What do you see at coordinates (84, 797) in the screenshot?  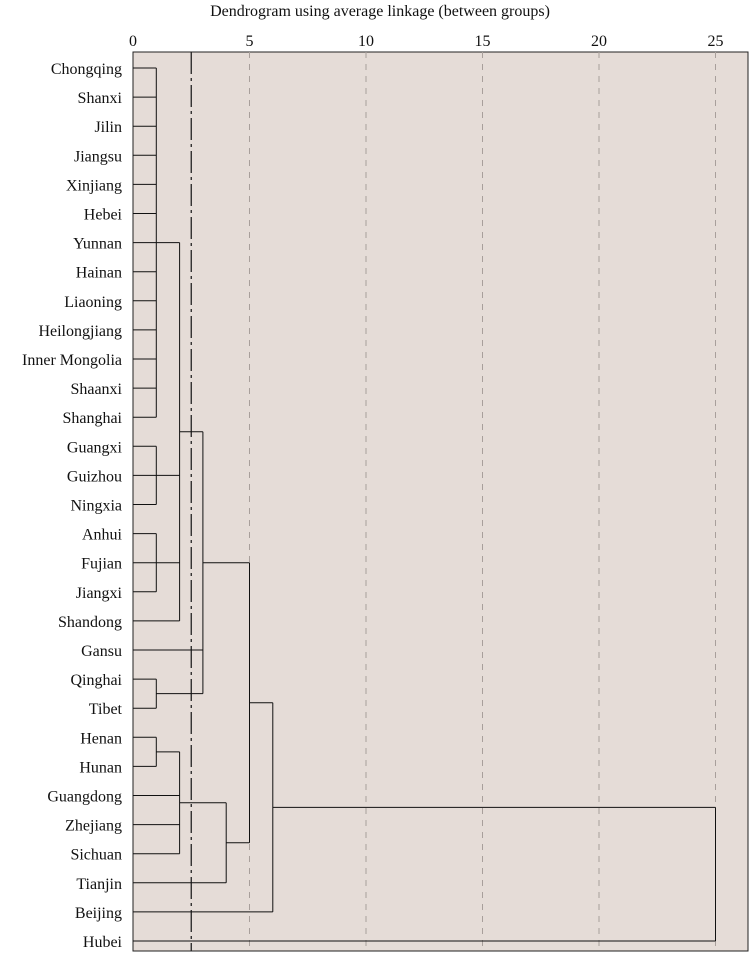 I see `leaf-label: Guangdong` at bounding box center [84, 797].